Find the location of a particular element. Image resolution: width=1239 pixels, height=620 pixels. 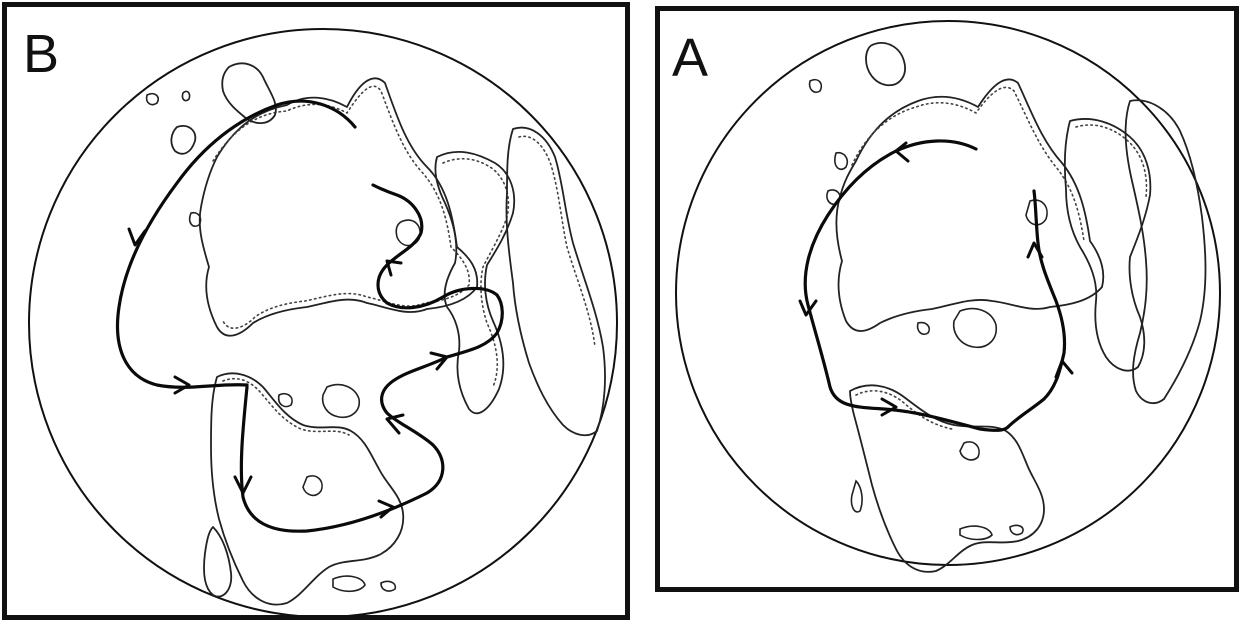

arrow-inner-south-b is located at coordinates (243, 485).